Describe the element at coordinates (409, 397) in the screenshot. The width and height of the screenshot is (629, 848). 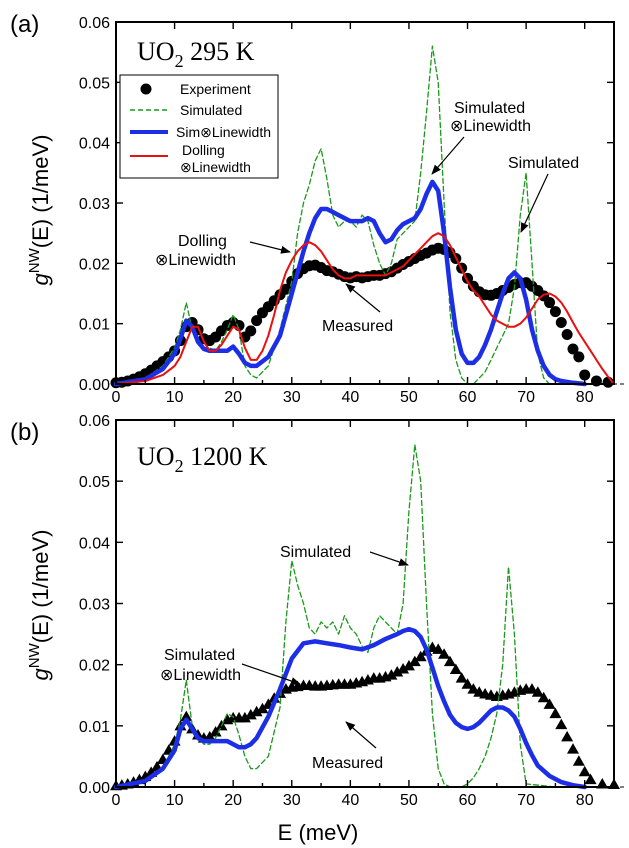
I see `panel-a-xtick-label: 50` at that location.